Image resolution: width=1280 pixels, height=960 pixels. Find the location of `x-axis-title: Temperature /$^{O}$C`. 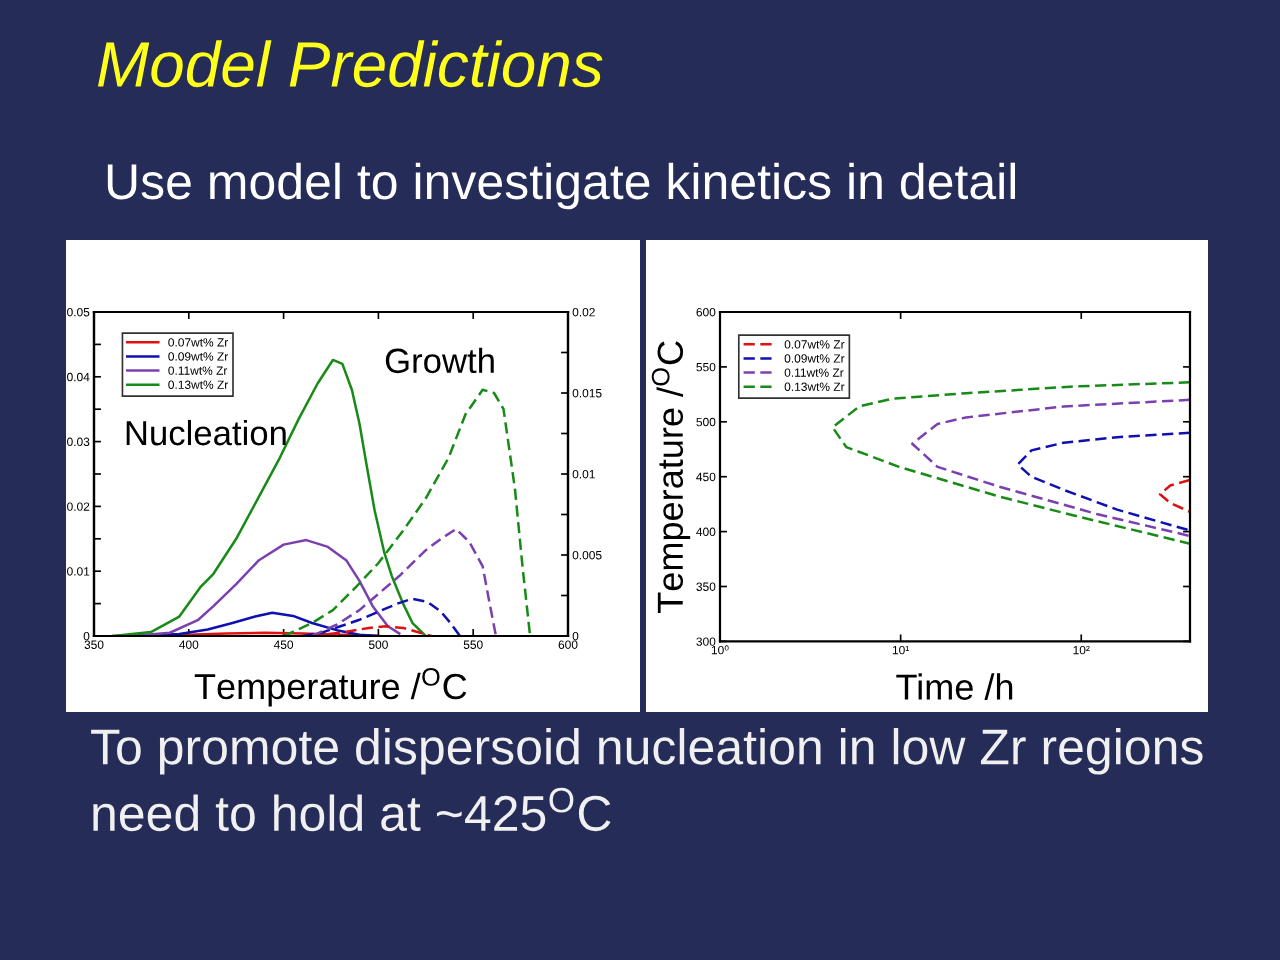

x-axis-title: Temperature /$^{O}$C is located at coordinates (330, 687).